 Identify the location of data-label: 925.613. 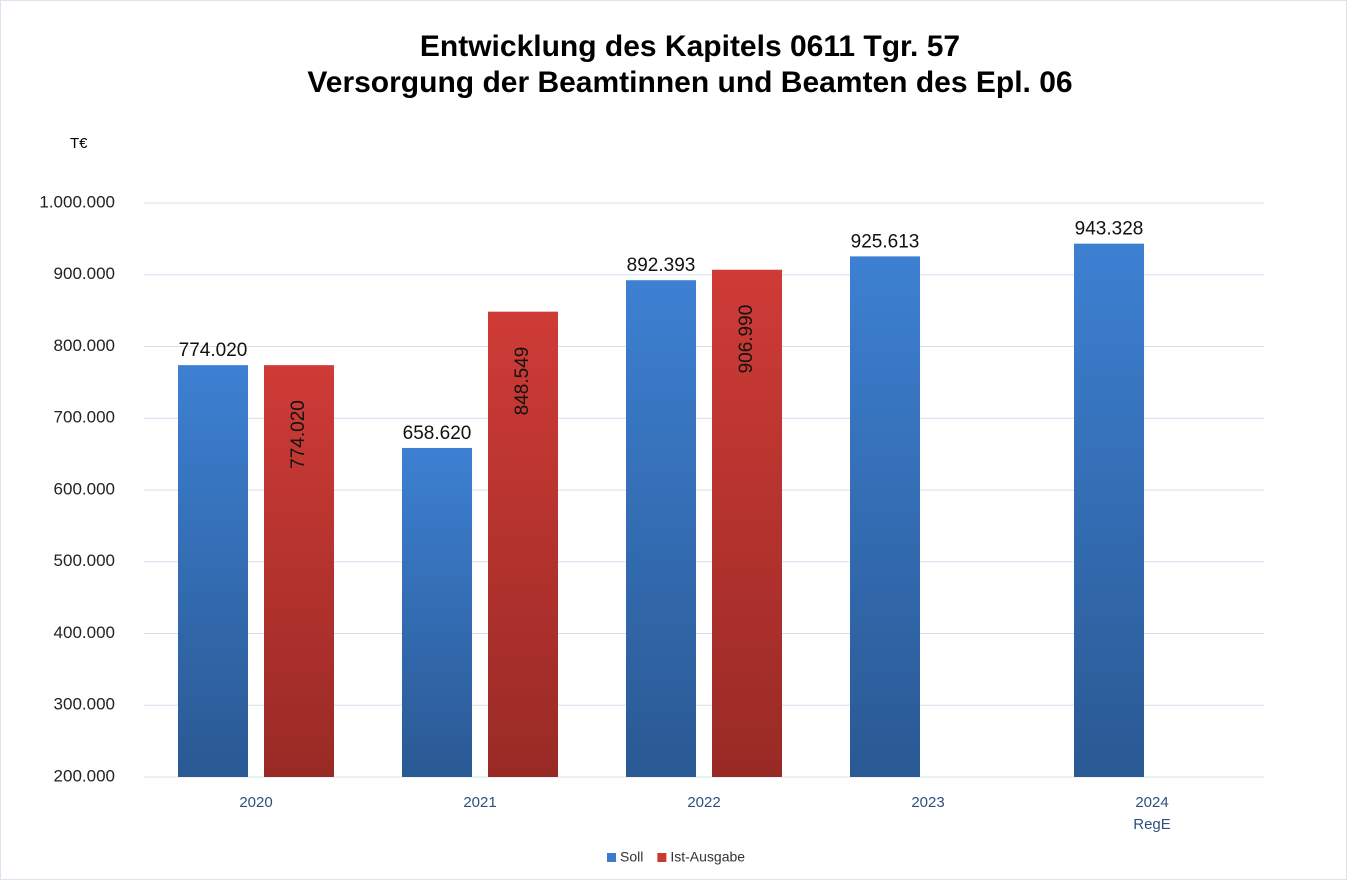
(885, 241).